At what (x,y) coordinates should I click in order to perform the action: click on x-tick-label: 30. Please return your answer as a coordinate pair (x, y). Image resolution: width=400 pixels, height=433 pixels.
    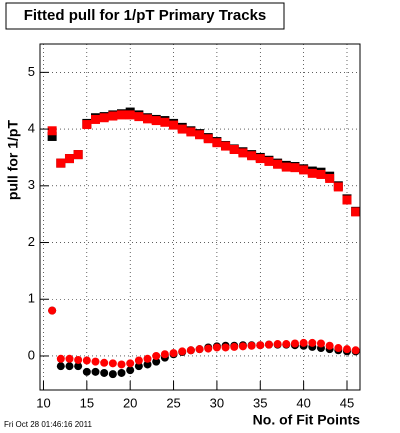
    Looking at the image, I should click on (217, 402).